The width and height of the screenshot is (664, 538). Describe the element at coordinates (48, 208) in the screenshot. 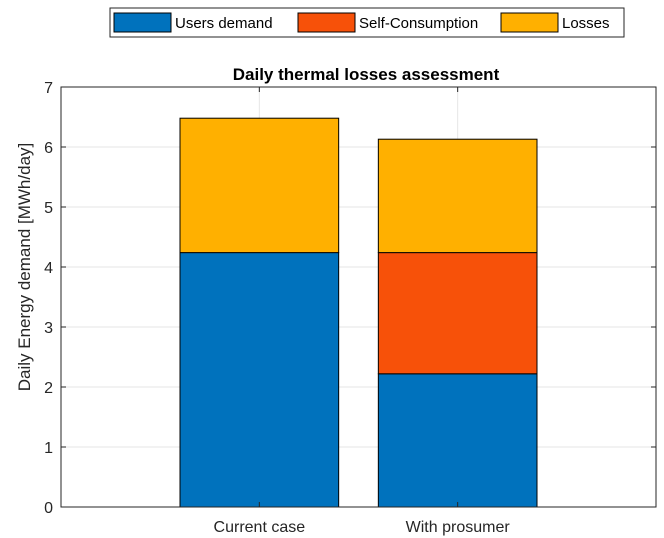

I see `y-tick-label: 5` at that location.